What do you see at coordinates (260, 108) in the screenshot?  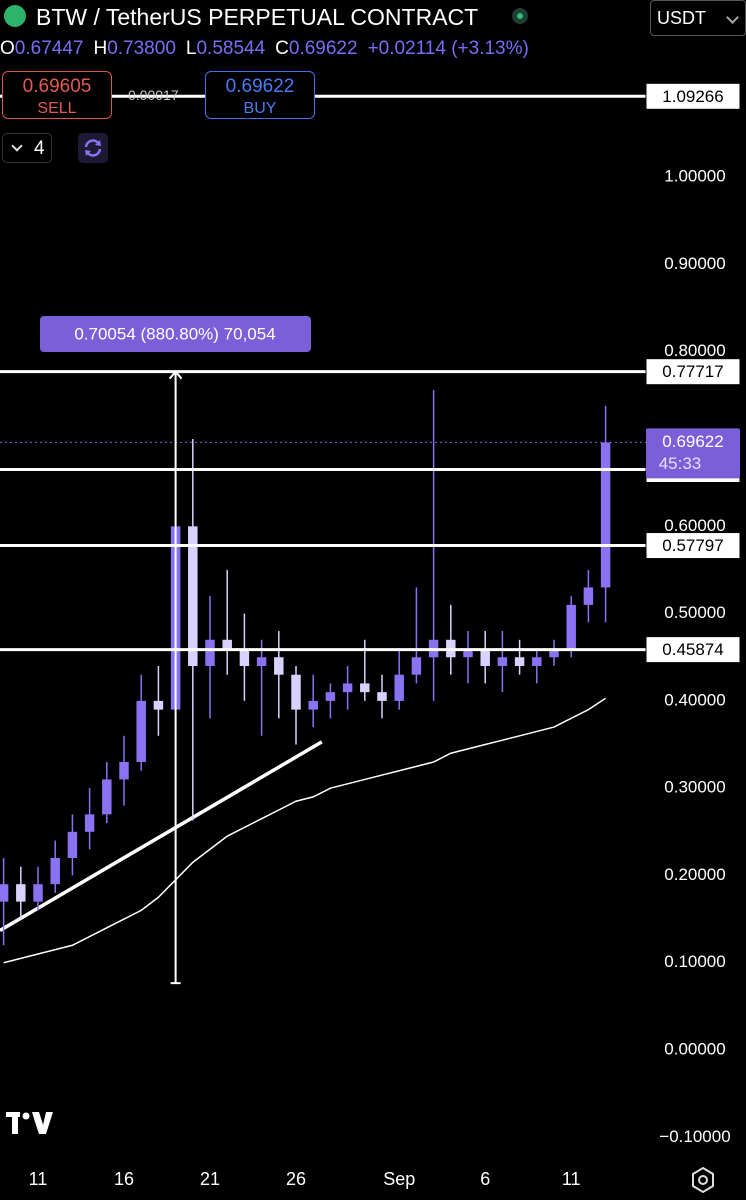 I see `buy-label: BUY` at bounding box center [260, 108].